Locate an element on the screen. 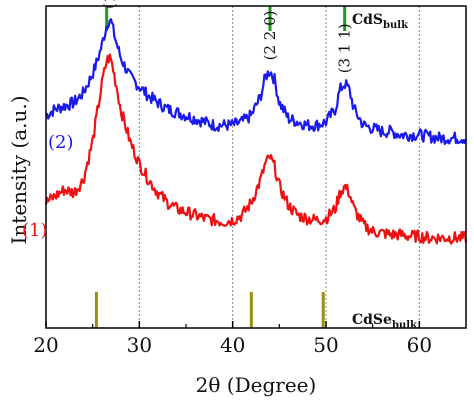  peak-label: (3 1 1) is located at coordinates (345, 48).